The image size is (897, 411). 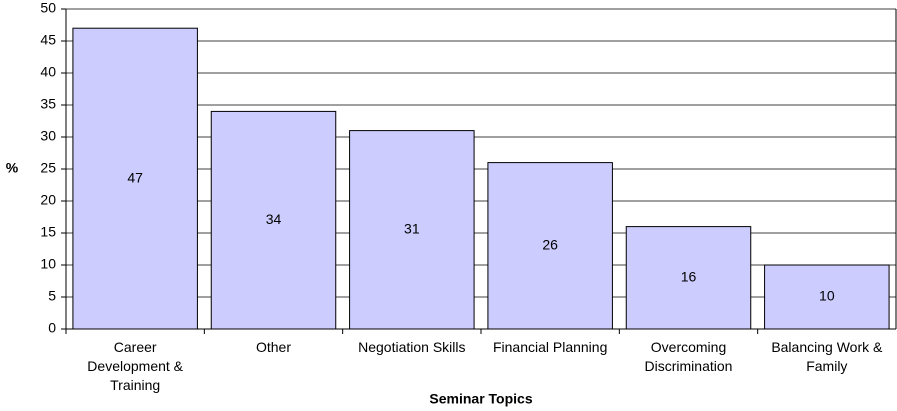 What do you see at coordinates (48, 200) in the screenshot?
I see `y-tick-label: 20` at bounding box center [48, 200].